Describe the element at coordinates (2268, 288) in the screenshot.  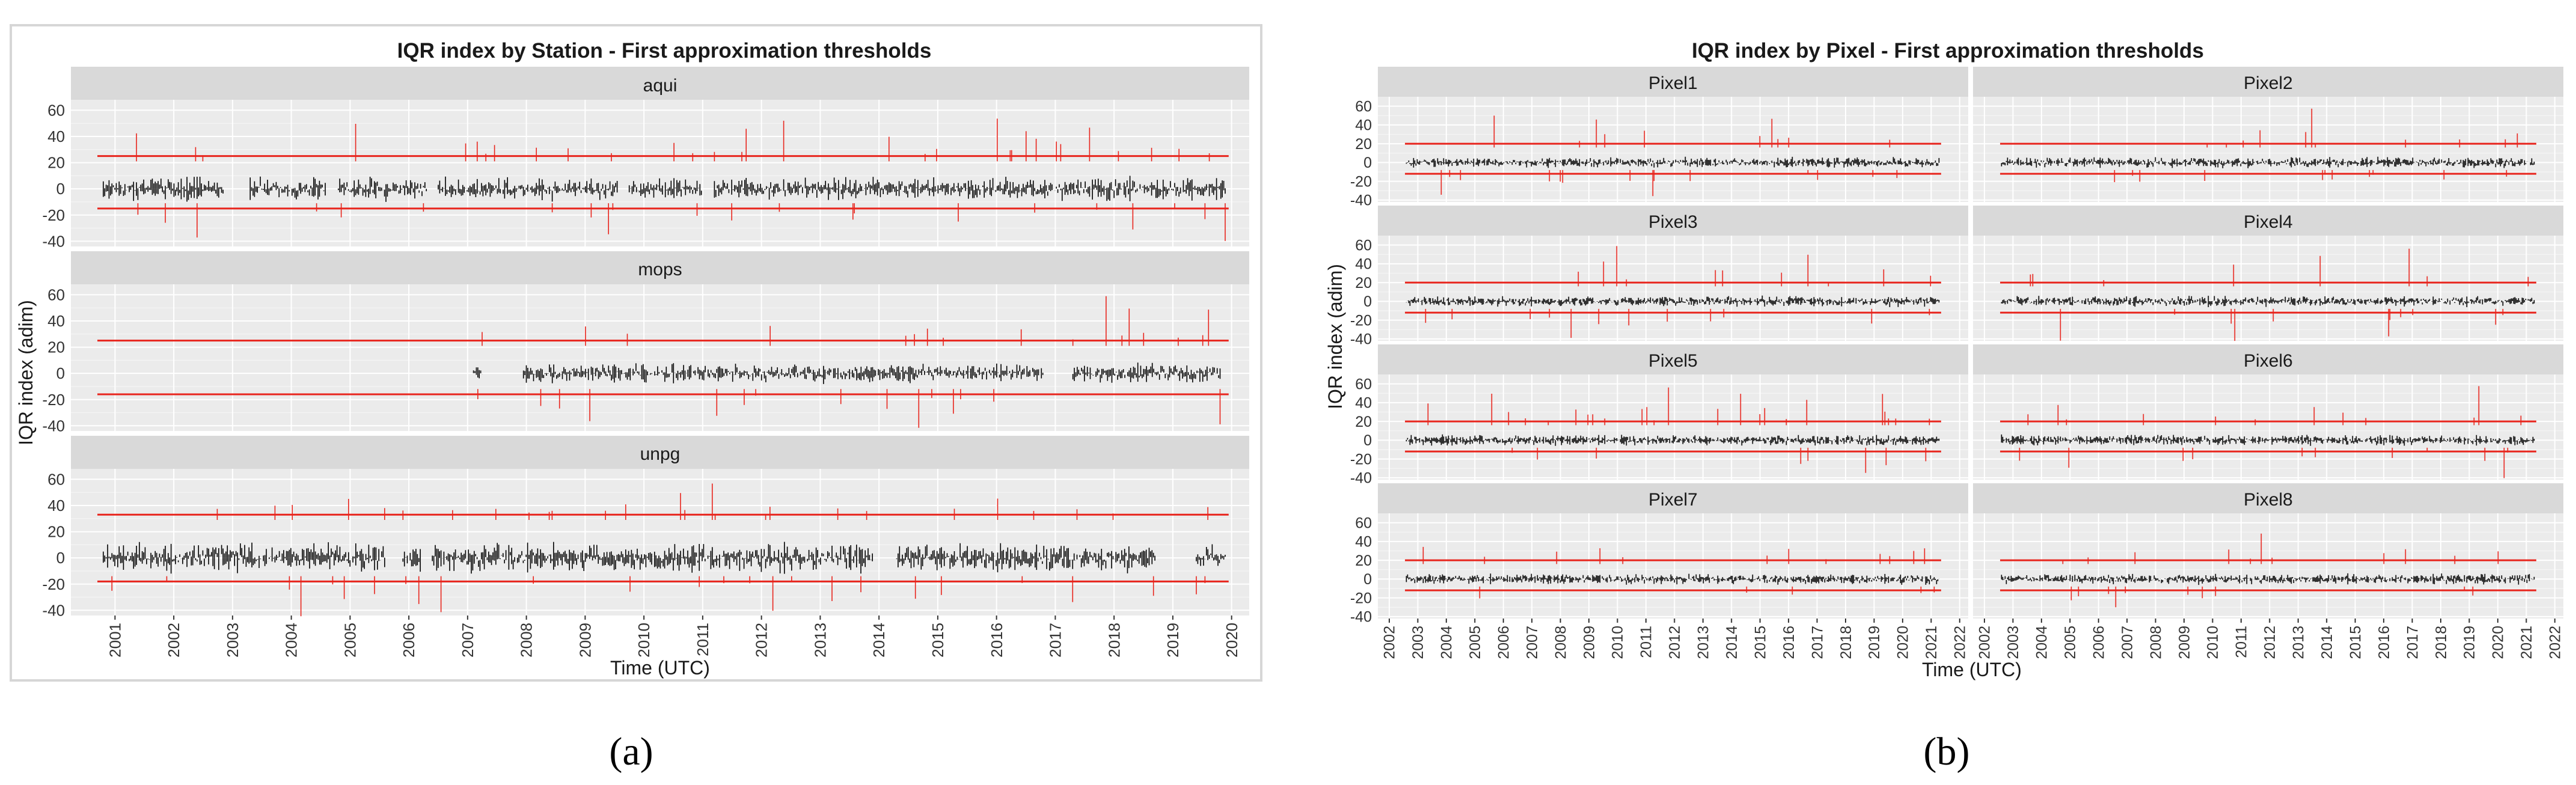
I see `panel-pixel4` at that location.